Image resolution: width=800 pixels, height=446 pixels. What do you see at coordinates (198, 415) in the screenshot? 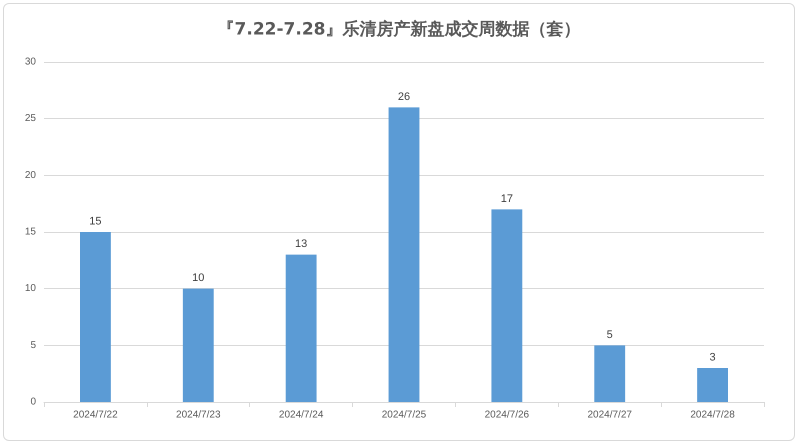
I see `x-tick-label: 2024/7/23` at bounding box center [198, 415].